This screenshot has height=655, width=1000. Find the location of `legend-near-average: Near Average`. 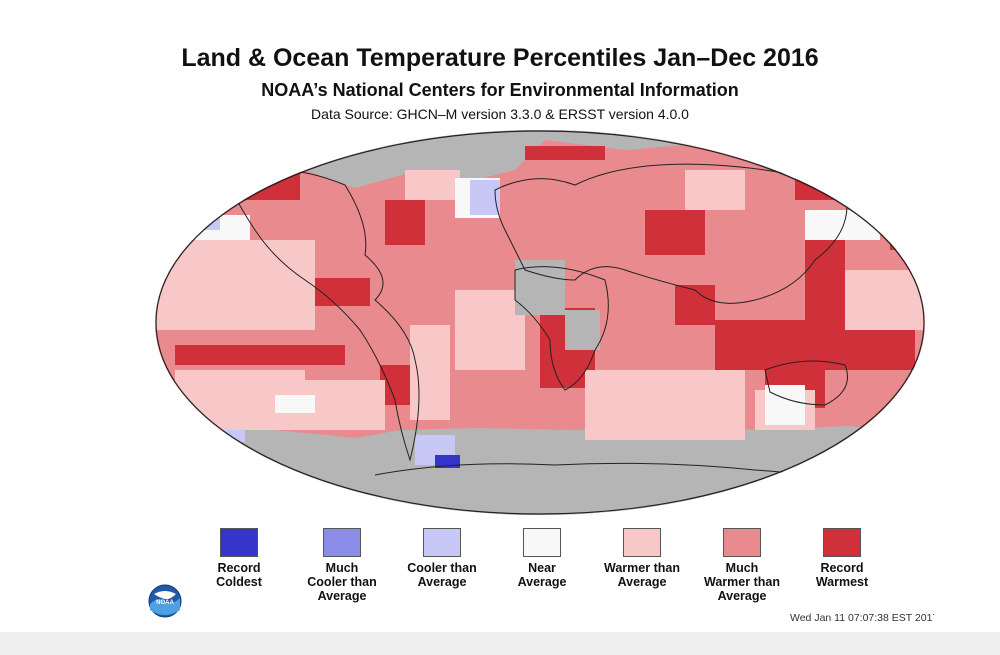

legend-near-average: Near Average is located at coordinates (551, 558).